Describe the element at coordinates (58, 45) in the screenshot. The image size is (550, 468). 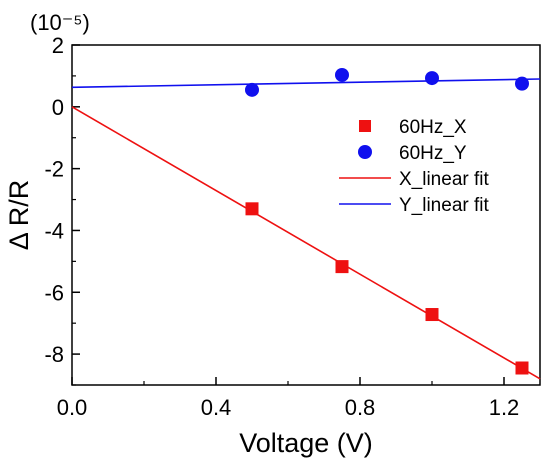
I see `y-tick-label: 2` at that location.